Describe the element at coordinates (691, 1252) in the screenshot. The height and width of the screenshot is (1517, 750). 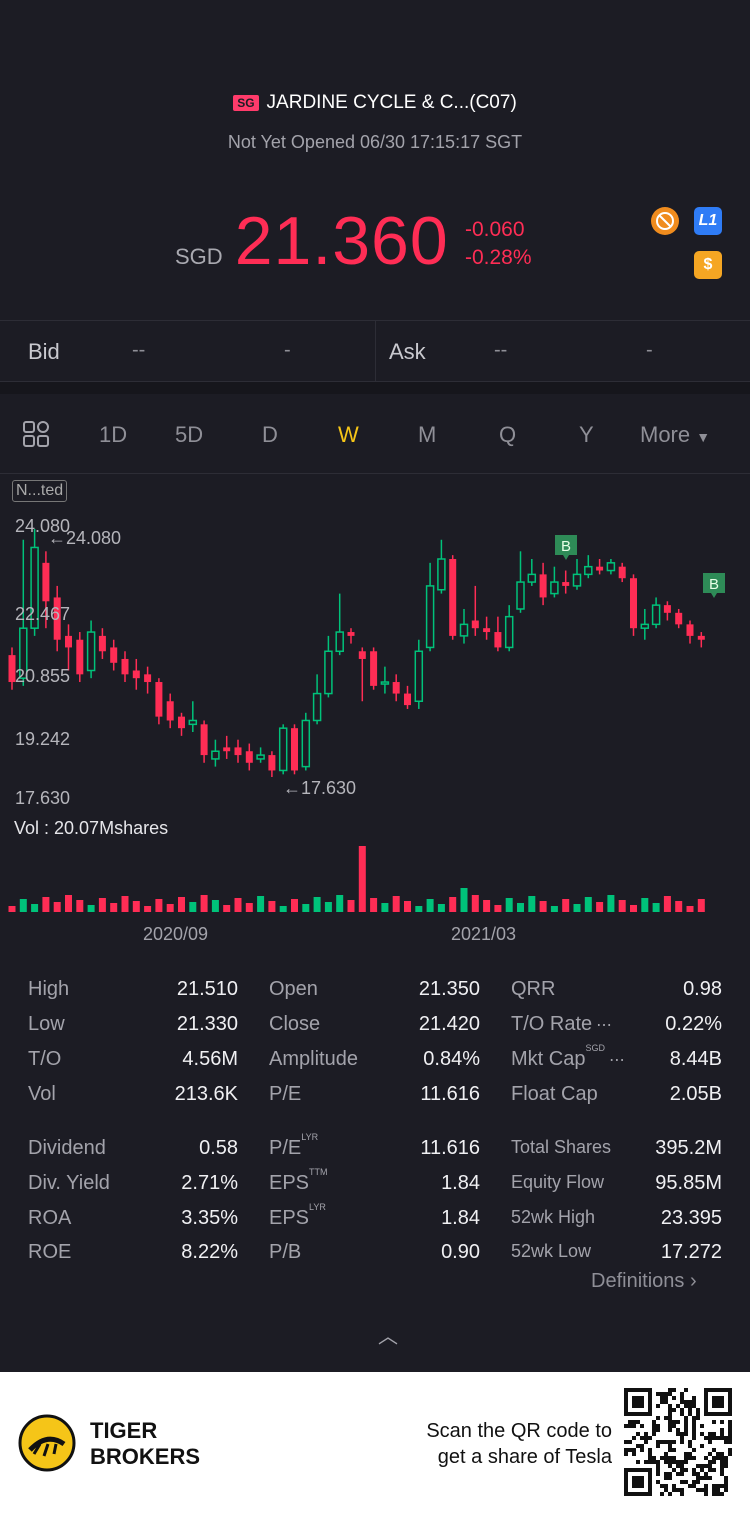
I see `stat-value: 17.272` at that location.